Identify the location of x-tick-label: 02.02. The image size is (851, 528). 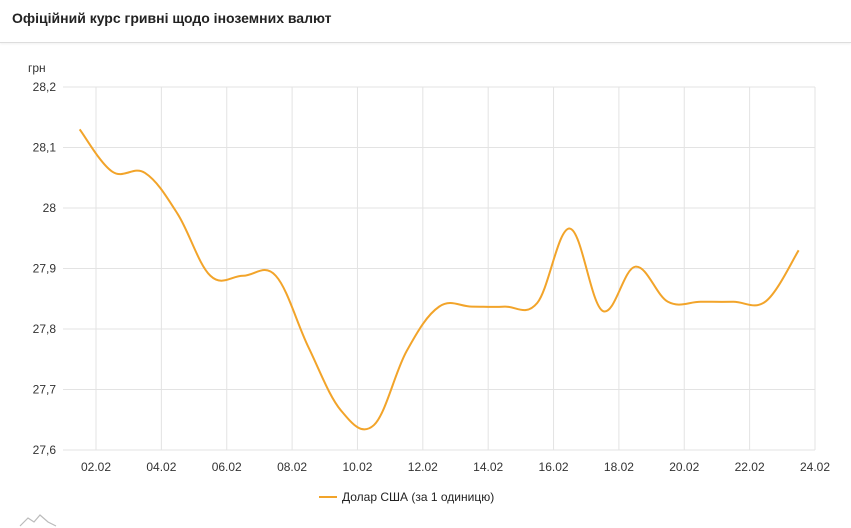
(96, 467).